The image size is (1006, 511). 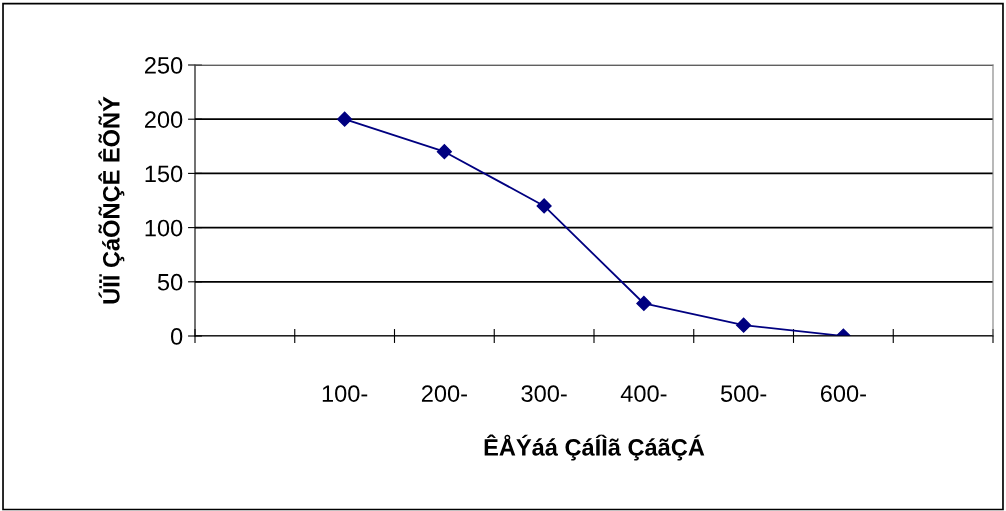 What do you see at coordinates (345, 393) in the screenshot?
I see `x-tick-label: 100-` at bounding box center [345, 393].